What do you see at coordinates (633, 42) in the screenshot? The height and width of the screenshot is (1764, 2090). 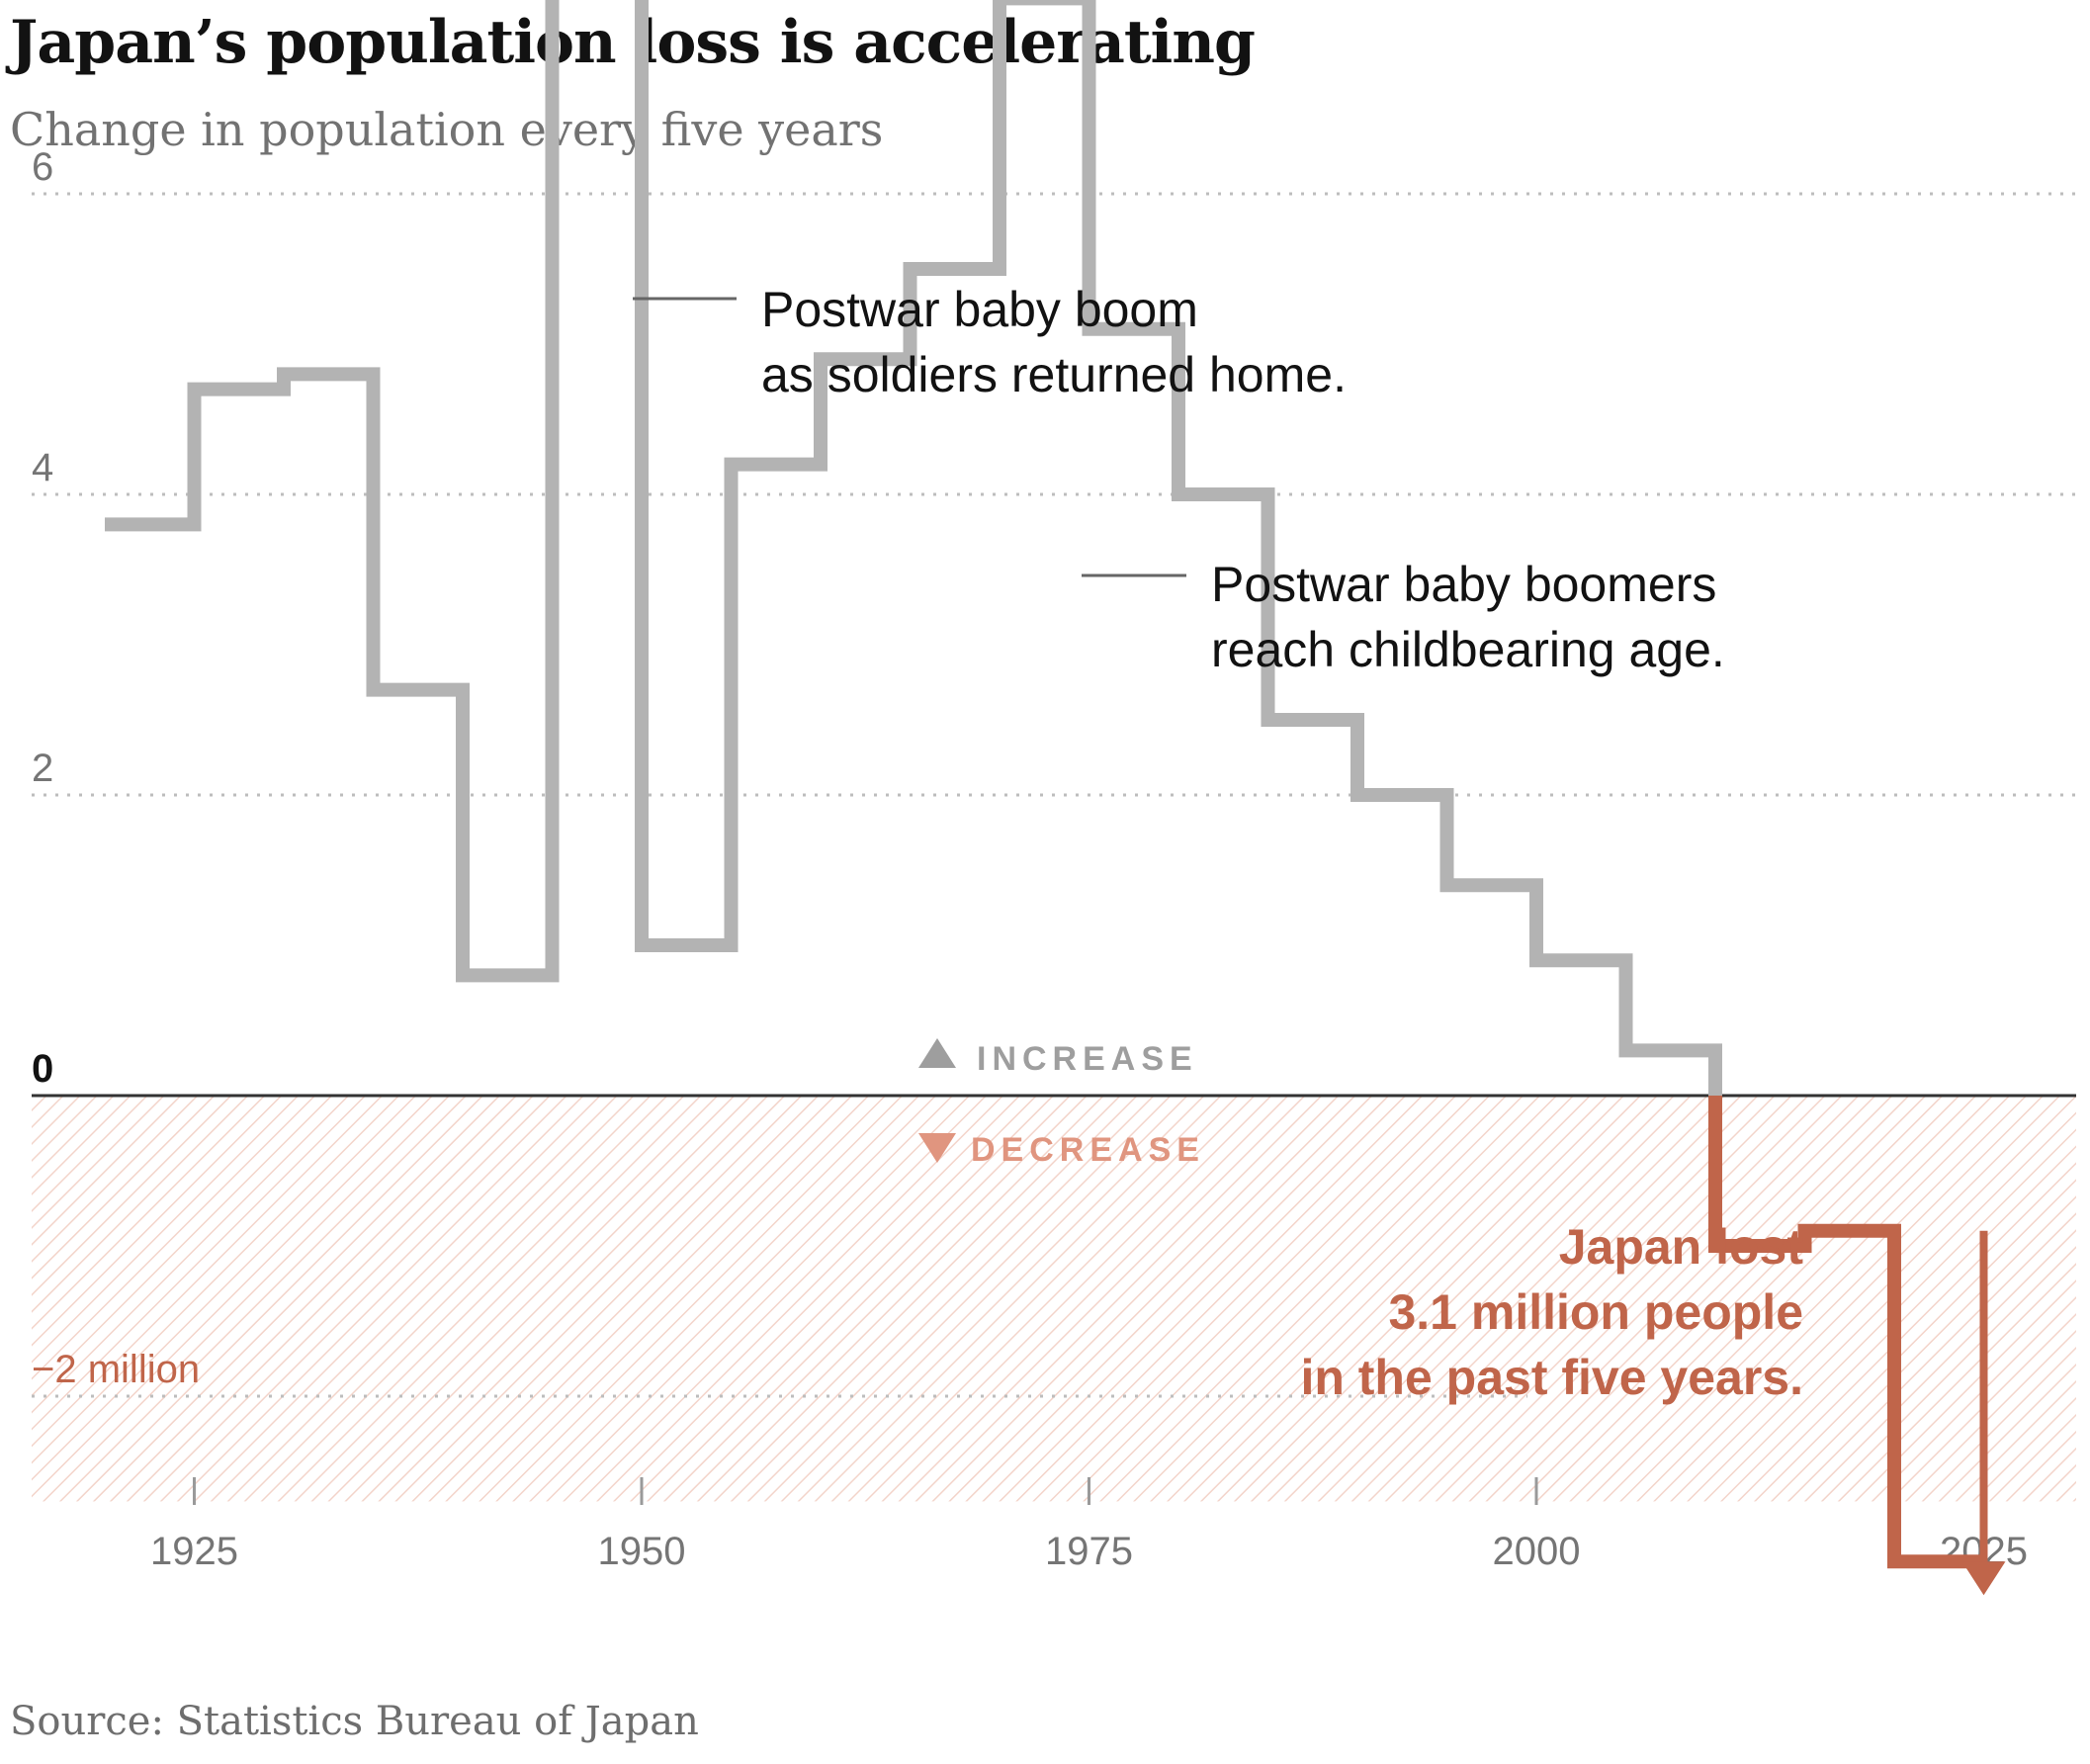 I see `chart-title: Japan’s population loss is accelerating` at bounding box center [633, 42].